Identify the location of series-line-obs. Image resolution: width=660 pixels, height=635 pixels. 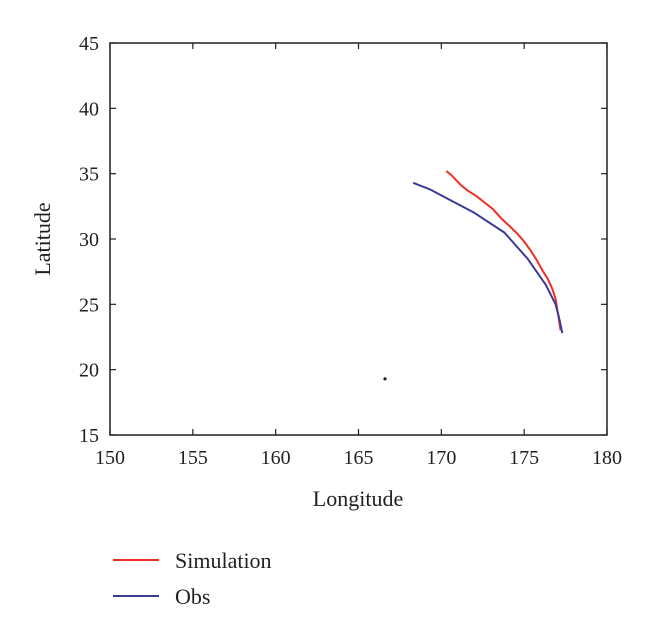
(488, 257).